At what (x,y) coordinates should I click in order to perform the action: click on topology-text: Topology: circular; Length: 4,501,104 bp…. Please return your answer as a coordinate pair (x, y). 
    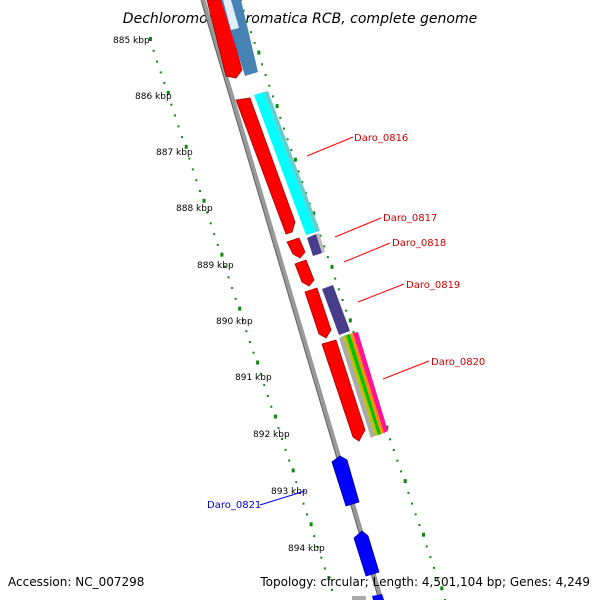
    Looking at the image, I should click on (424, 582).